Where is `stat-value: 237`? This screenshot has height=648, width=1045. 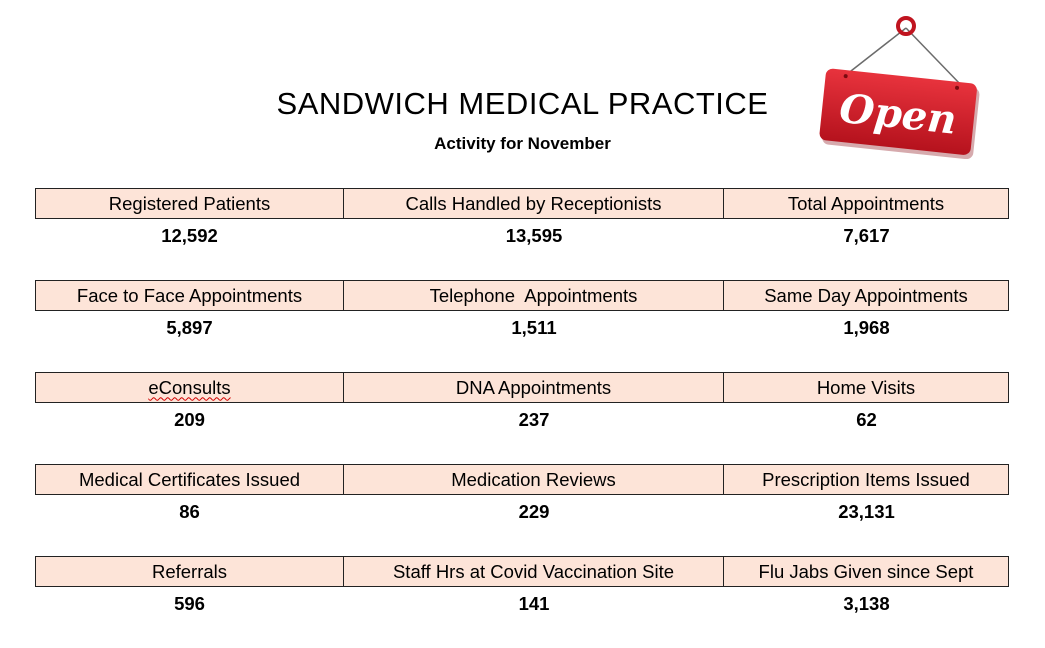 stat-value: 237 is located at coordinates (534, 419).